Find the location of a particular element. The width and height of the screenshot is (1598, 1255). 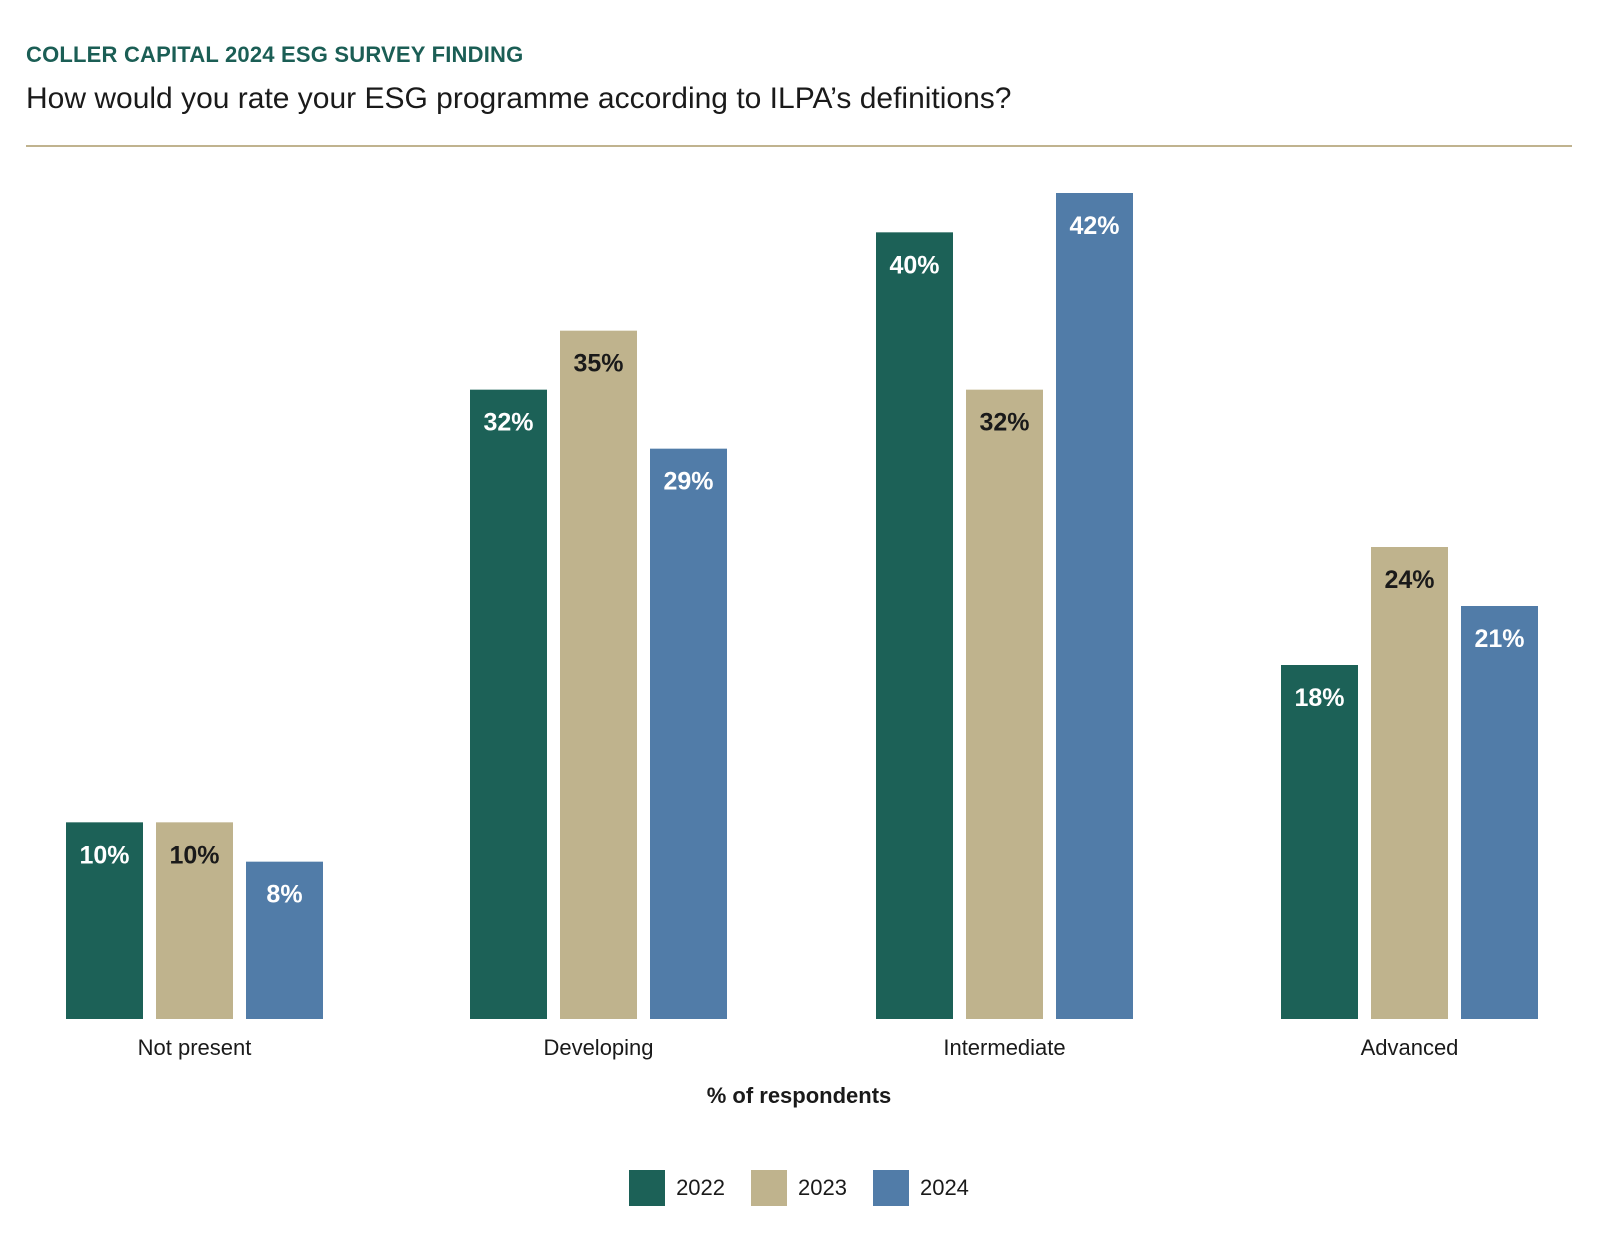

bar-not-present-2024 is located at coordinates (284, 940).